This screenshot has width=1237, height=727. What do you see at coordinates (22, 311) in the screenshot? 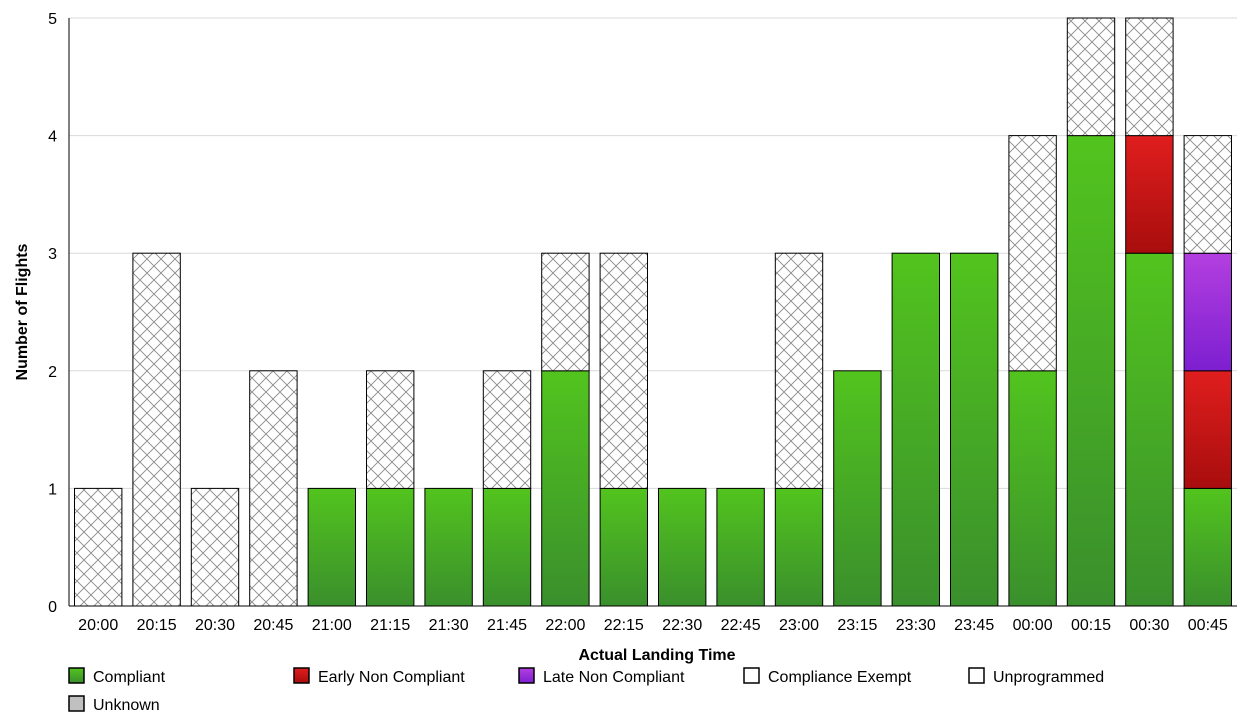
I see `y-axis-title: Number of Flights` at bounding box center [22, 311].